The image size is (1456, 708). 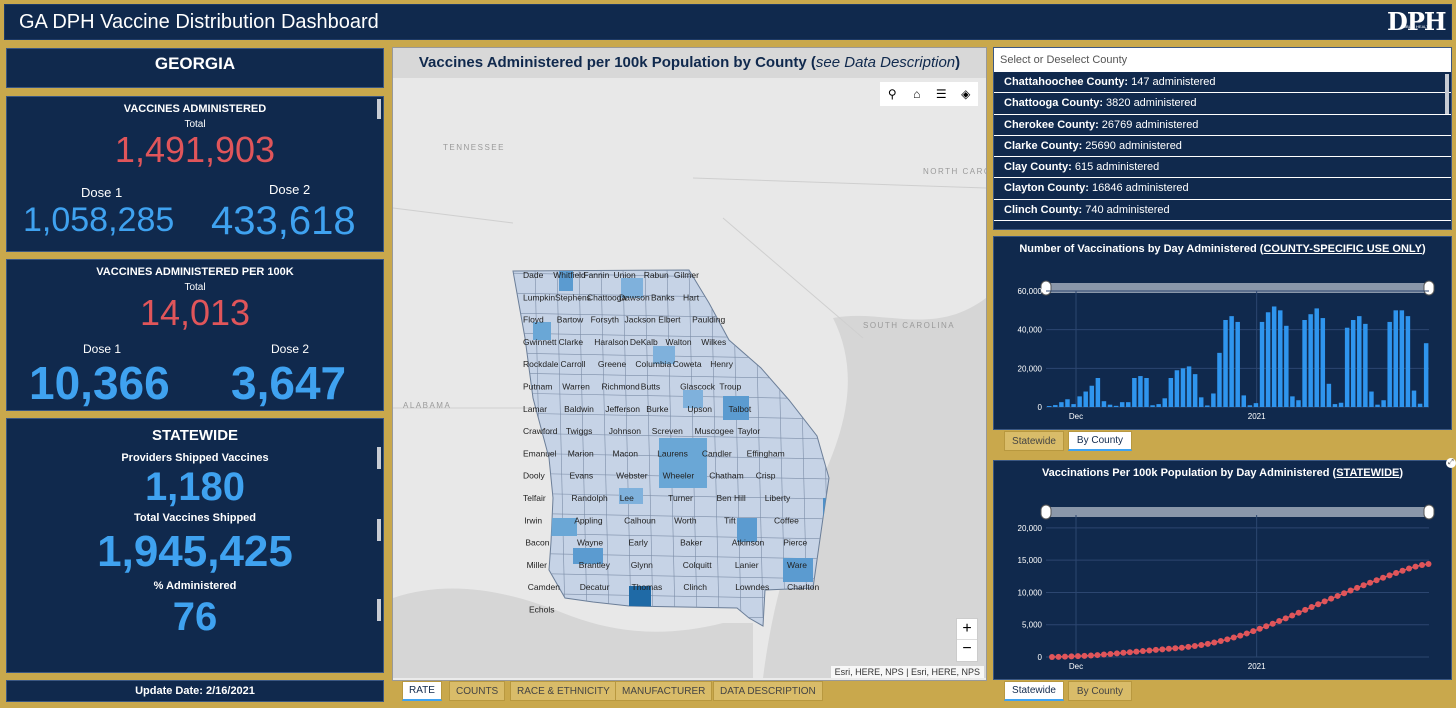 What do you see at coordinates (379, 530) in the screenshot?
I see `scrollbar` at bounding box center [379, 530].